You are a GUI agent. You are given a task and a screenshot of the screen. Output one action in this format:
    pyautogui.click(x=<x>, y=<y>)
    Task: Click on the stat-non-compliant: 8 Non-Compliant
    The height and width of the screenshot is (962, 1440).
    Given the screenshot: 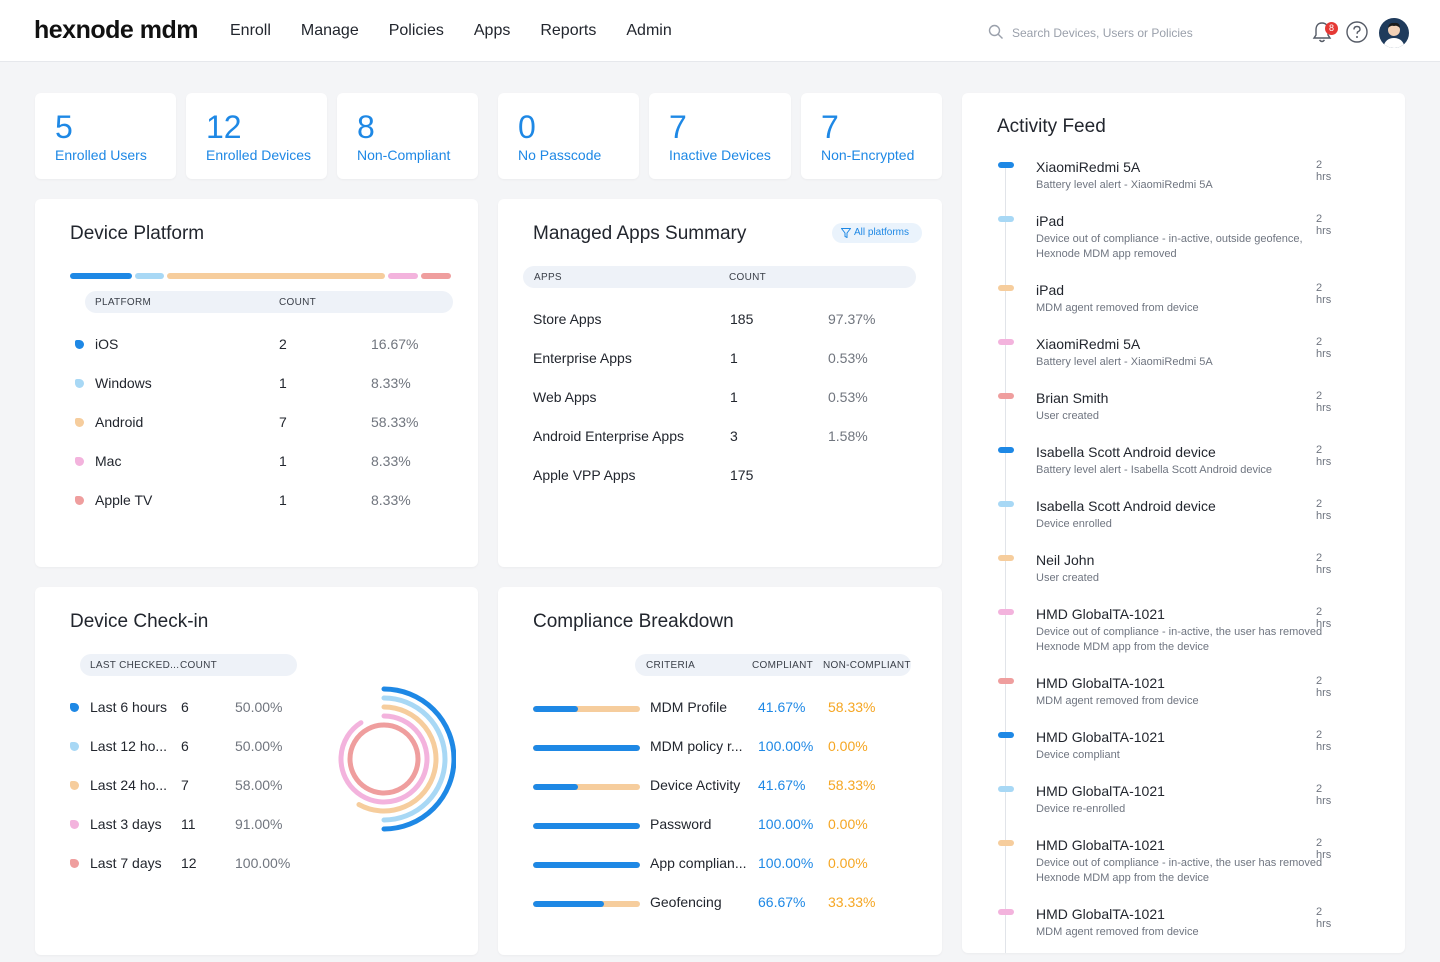 What is the action you would take?
    pyautogui.click(x=407, y=136)
    